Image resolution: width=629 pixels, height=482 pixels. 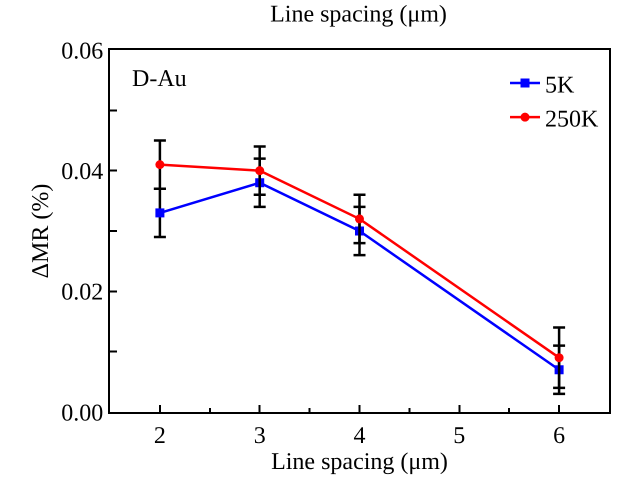 What do you see at coordinates (560, 85) in the screenshot?
I see `legend-label: 5K` at bounding box center [560, 85].